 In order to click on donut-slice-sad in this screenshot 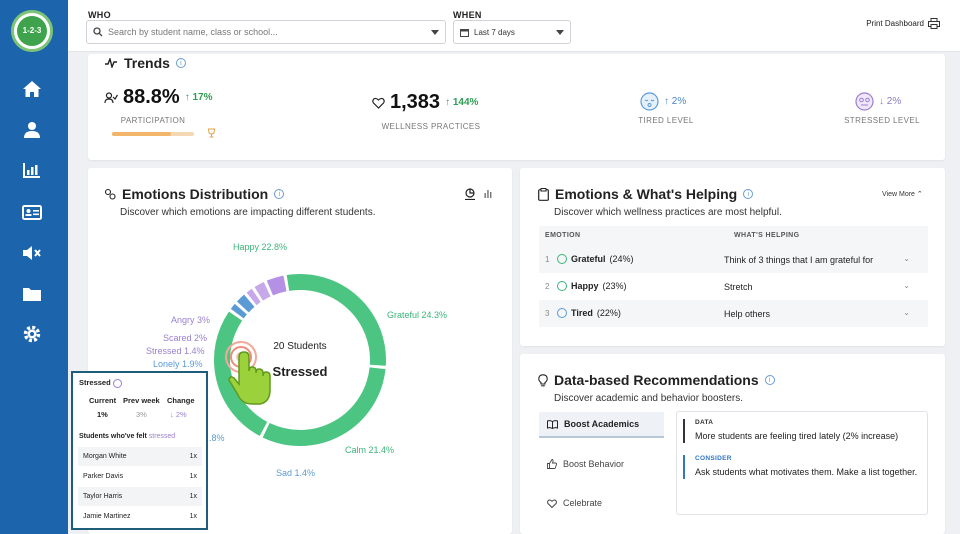, I will do `click(238, 311)`.